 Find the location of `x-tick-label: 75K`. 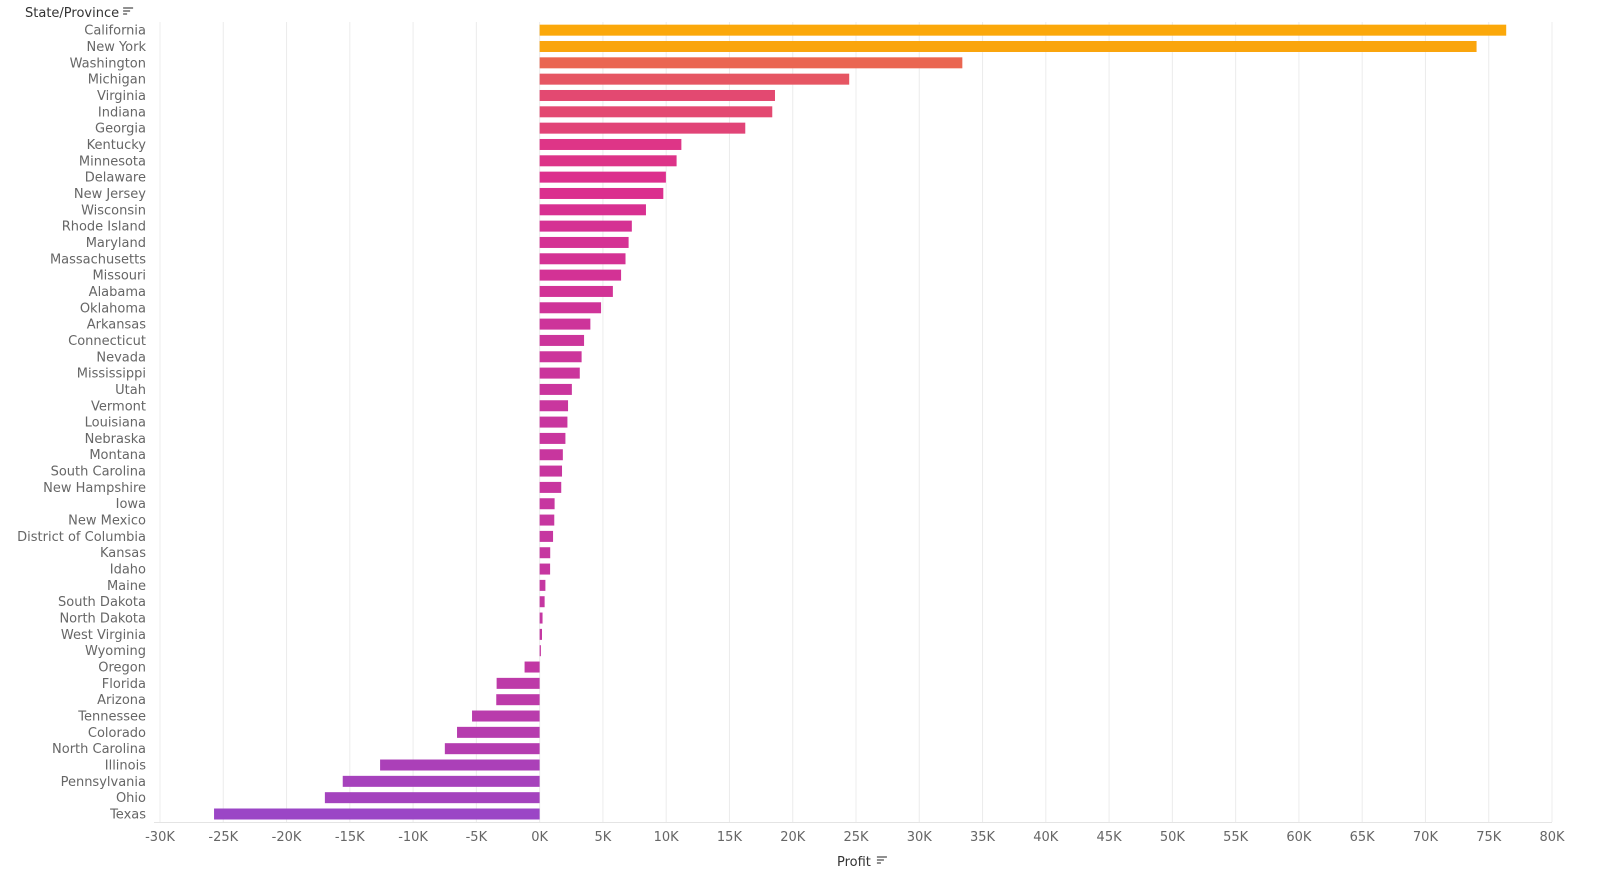

x-tick-label: 75K is located at coordinates (1489, 837).